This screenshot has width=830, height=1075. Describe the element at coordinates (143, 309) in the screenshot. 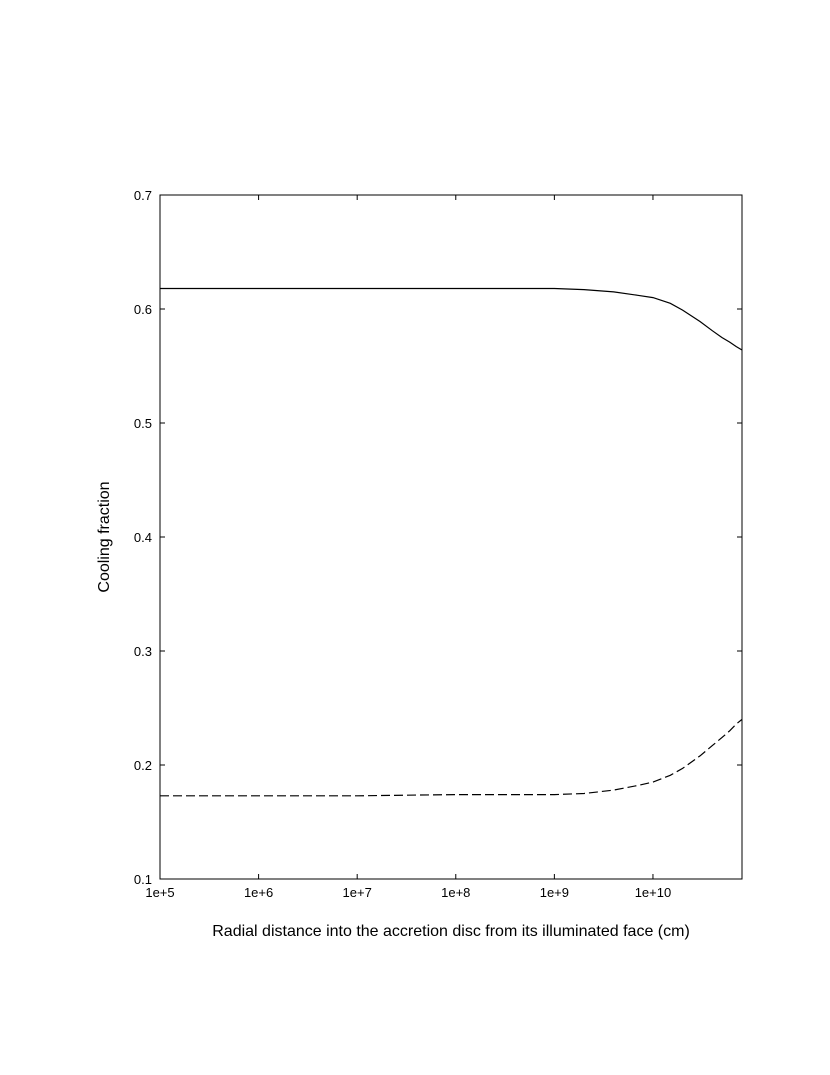

I see `y-tick-label: 0.6` at that location.